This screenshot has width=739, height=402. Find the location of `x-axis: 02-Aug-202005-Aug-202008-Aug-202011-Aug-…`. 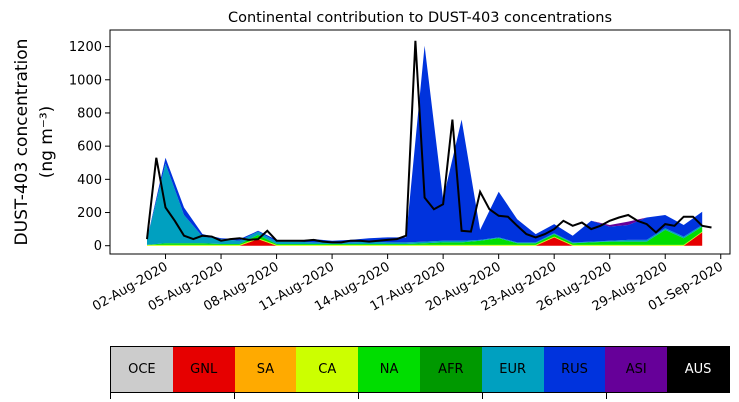

x-axis: 02-Aug-202005-Aug-202008-Aug-202011-Aug-… is located at coordinates (408, 284).